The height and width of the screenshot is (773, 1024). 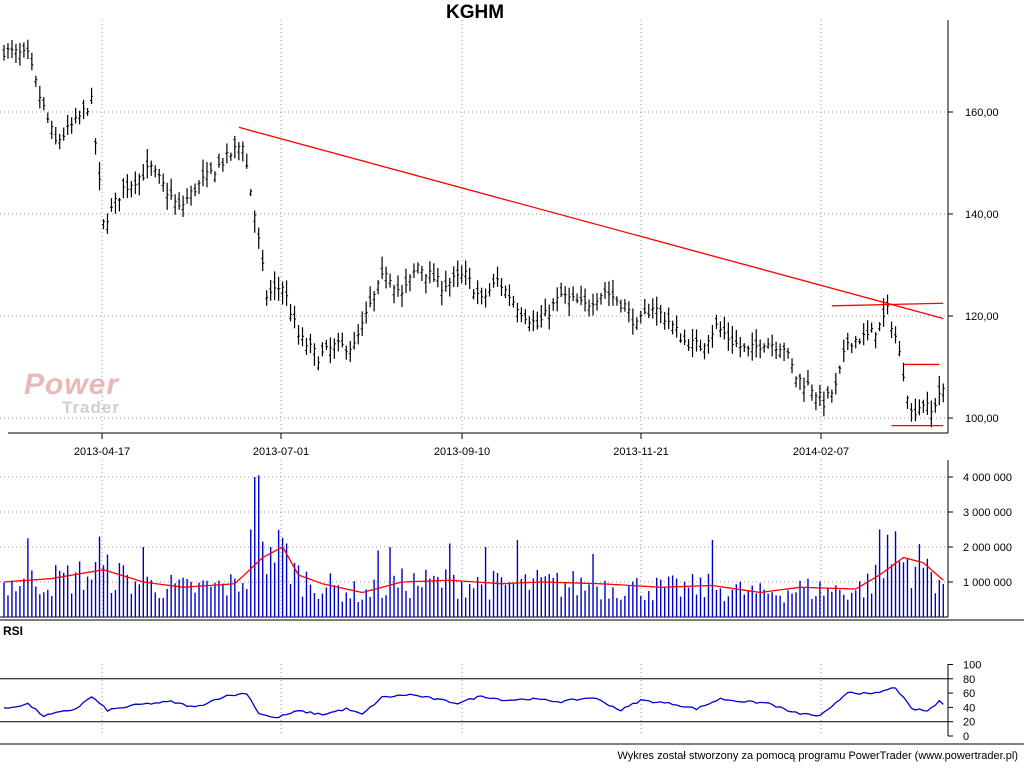 I want to click on x-tick-label: 2013-04-17, so click(x=102, y=452).